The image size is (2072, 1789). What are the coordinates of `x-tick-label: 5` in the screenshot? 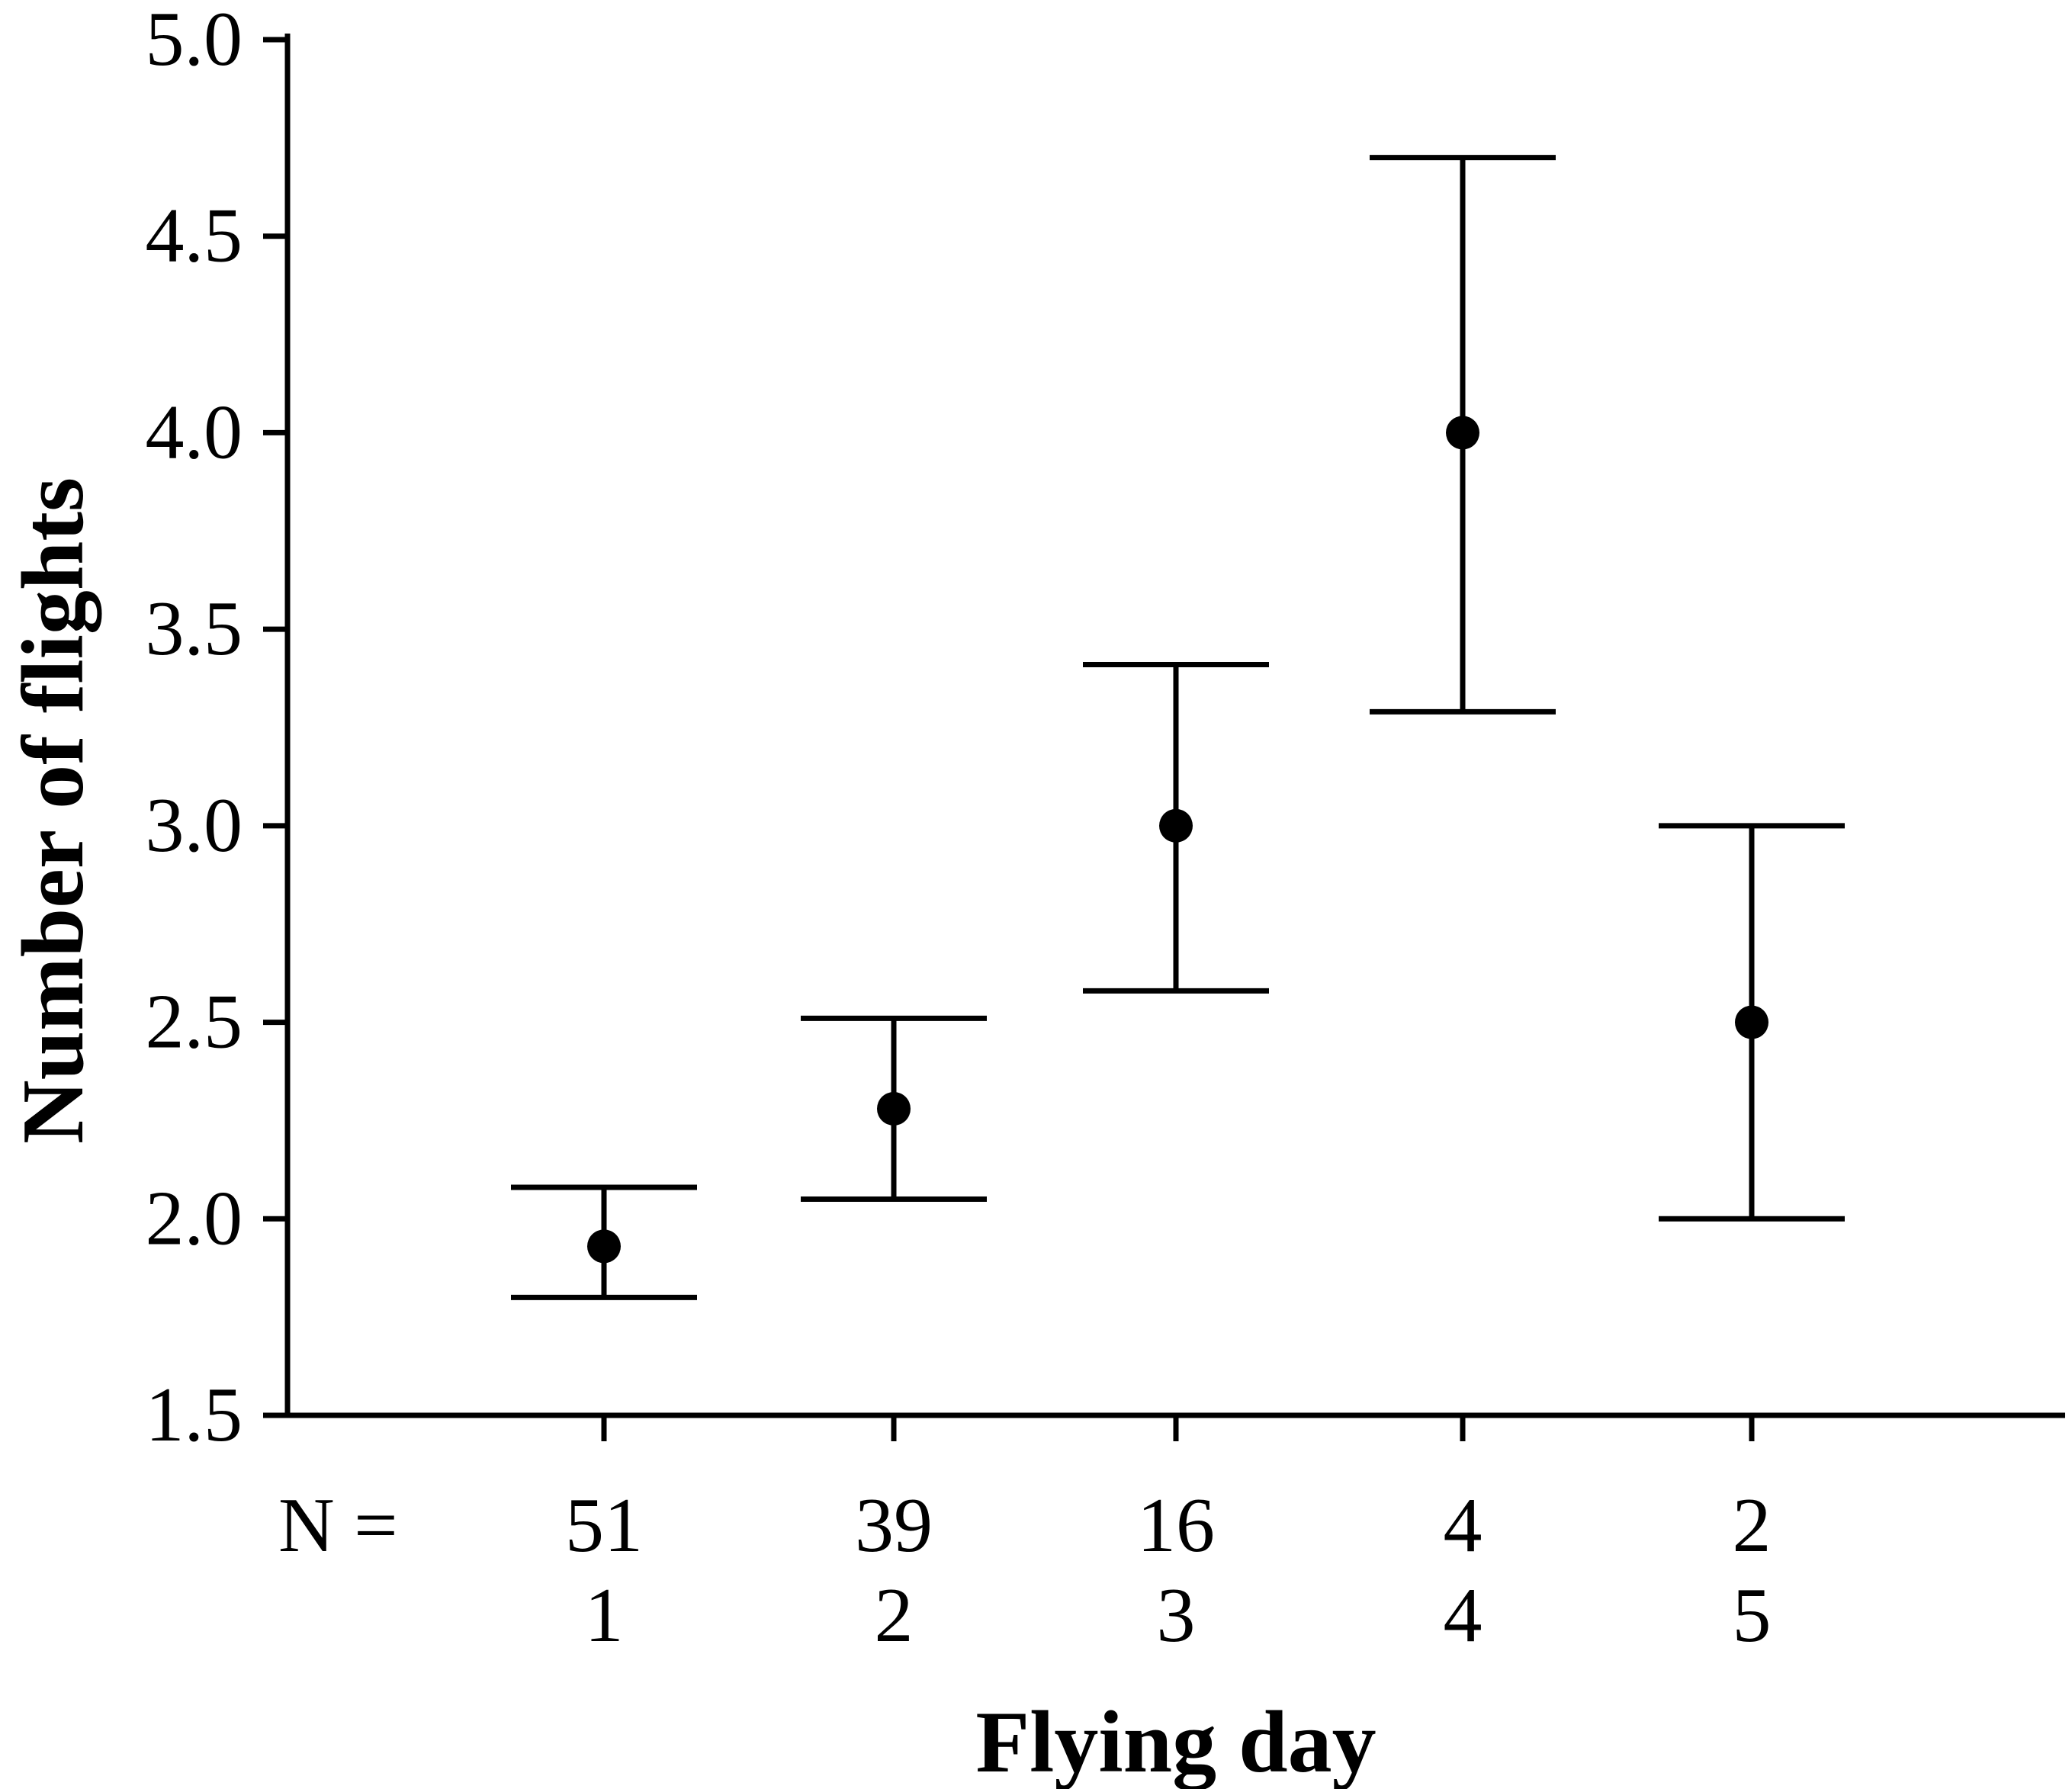 It's located at (1752, 1616).